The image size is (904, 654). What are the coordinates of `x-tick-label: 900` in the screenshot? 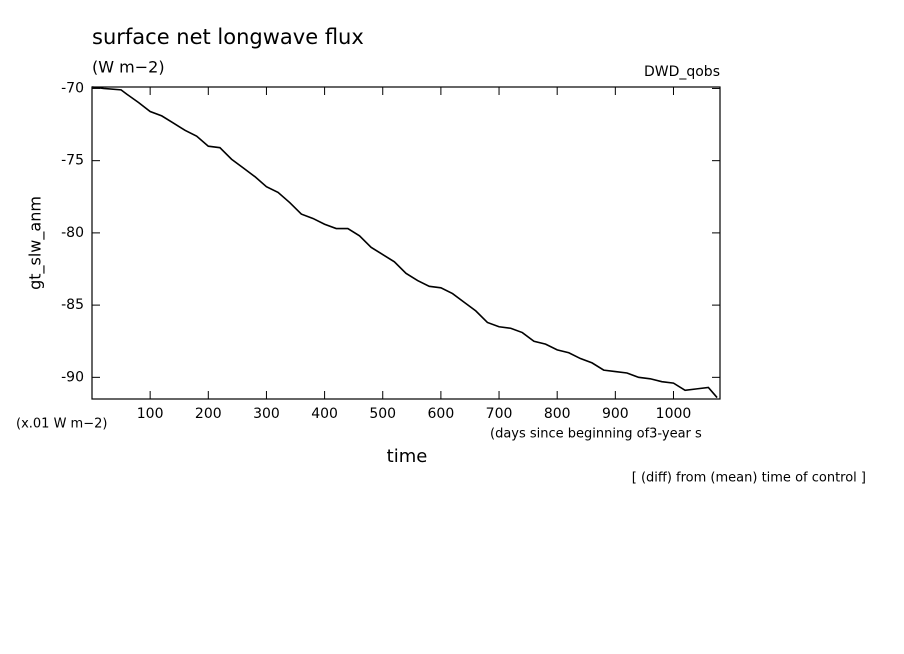 It's located at (615, 414).